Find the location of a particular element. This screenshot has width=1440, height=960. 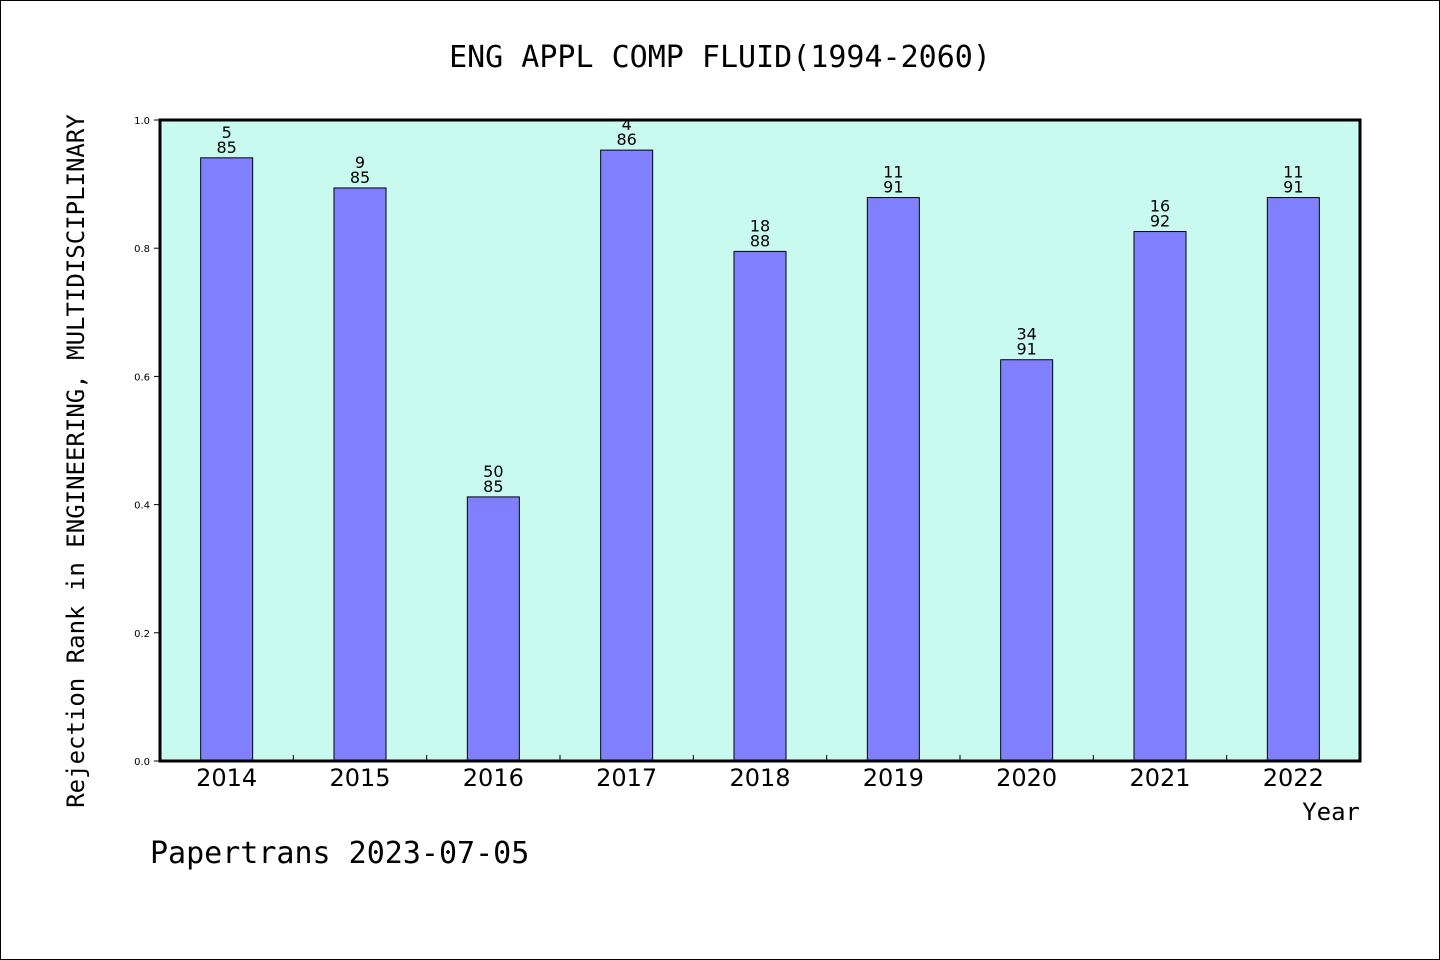

bar-total-label-2019: 91 is located at coordinates (893, 187).